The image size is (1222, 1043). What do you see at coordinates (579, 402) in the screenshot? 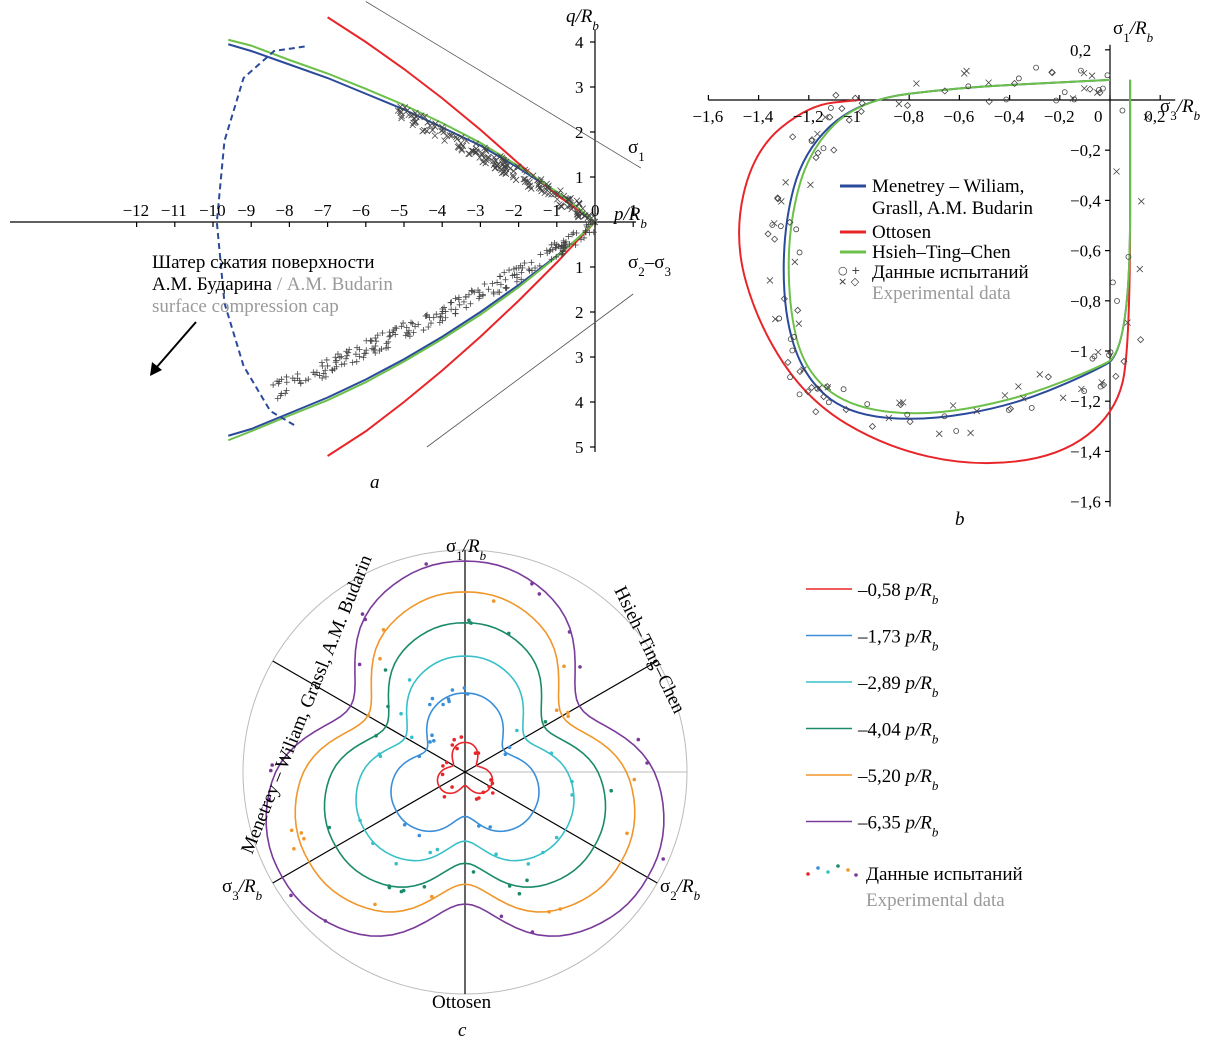
I see `panel-a-y-tick-label: 4` at bounding box center [579, 402].